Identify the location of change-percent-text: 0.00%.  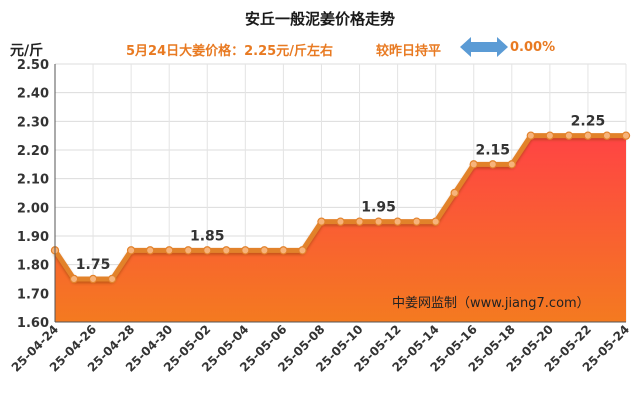
(533, 47).